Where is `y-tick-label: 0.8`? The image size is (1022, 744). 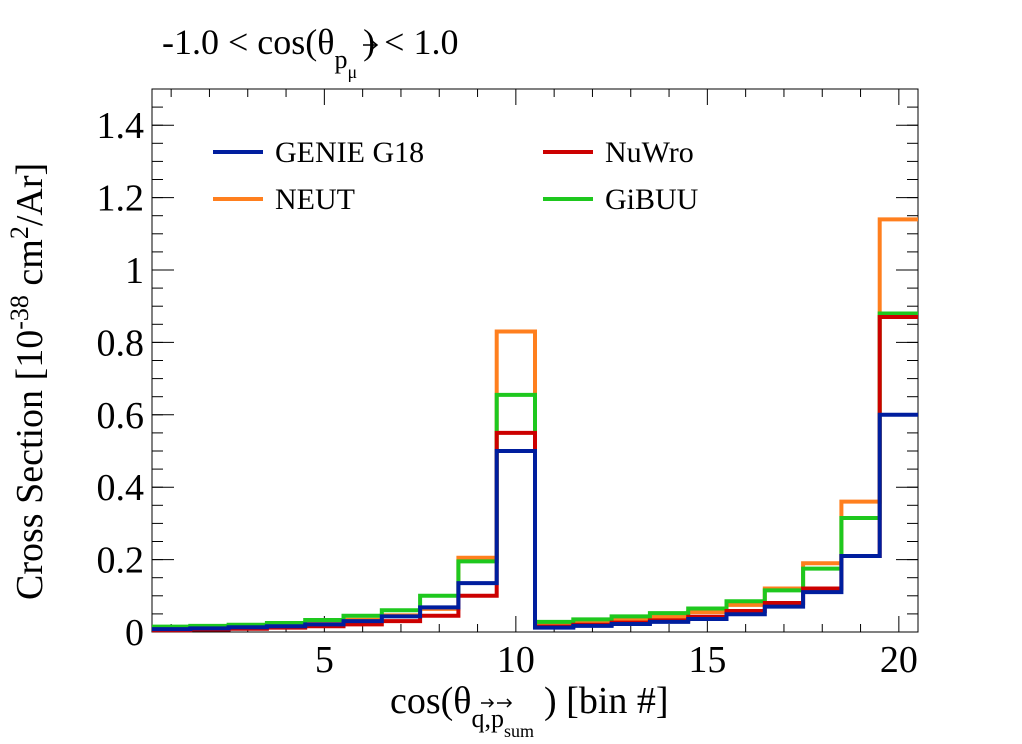 y-tick-label: 0.8 is located at coordinates (121, 343).